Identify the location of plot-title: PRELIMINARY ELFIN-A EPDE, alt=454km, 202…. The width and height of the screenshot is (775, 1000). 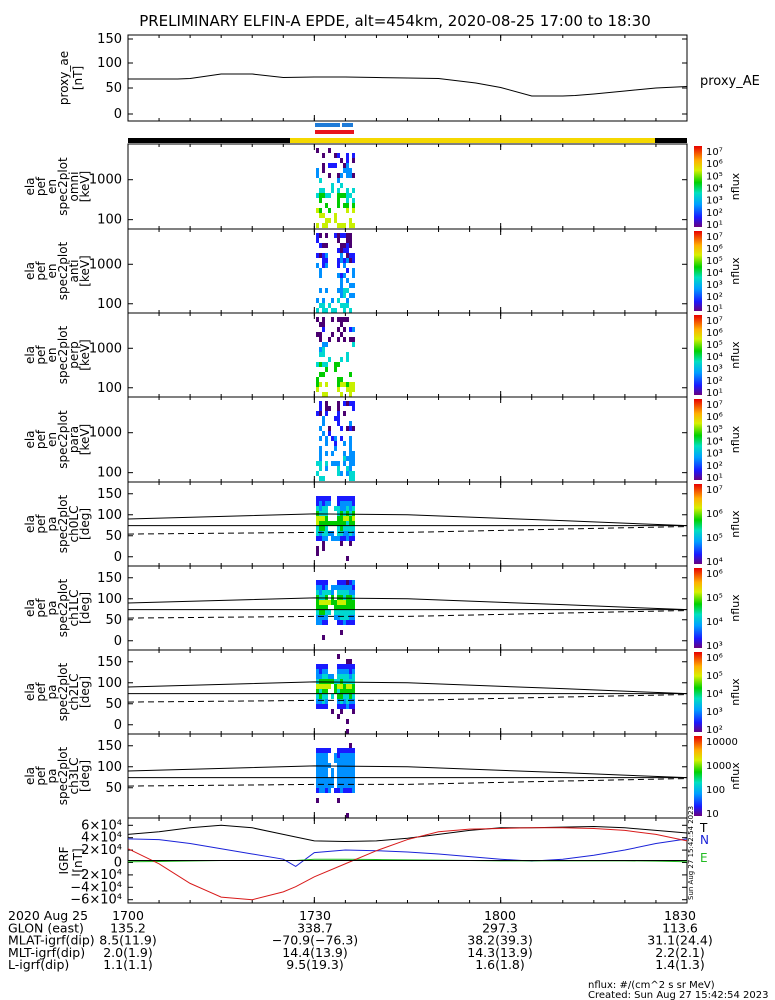
(395, 21).